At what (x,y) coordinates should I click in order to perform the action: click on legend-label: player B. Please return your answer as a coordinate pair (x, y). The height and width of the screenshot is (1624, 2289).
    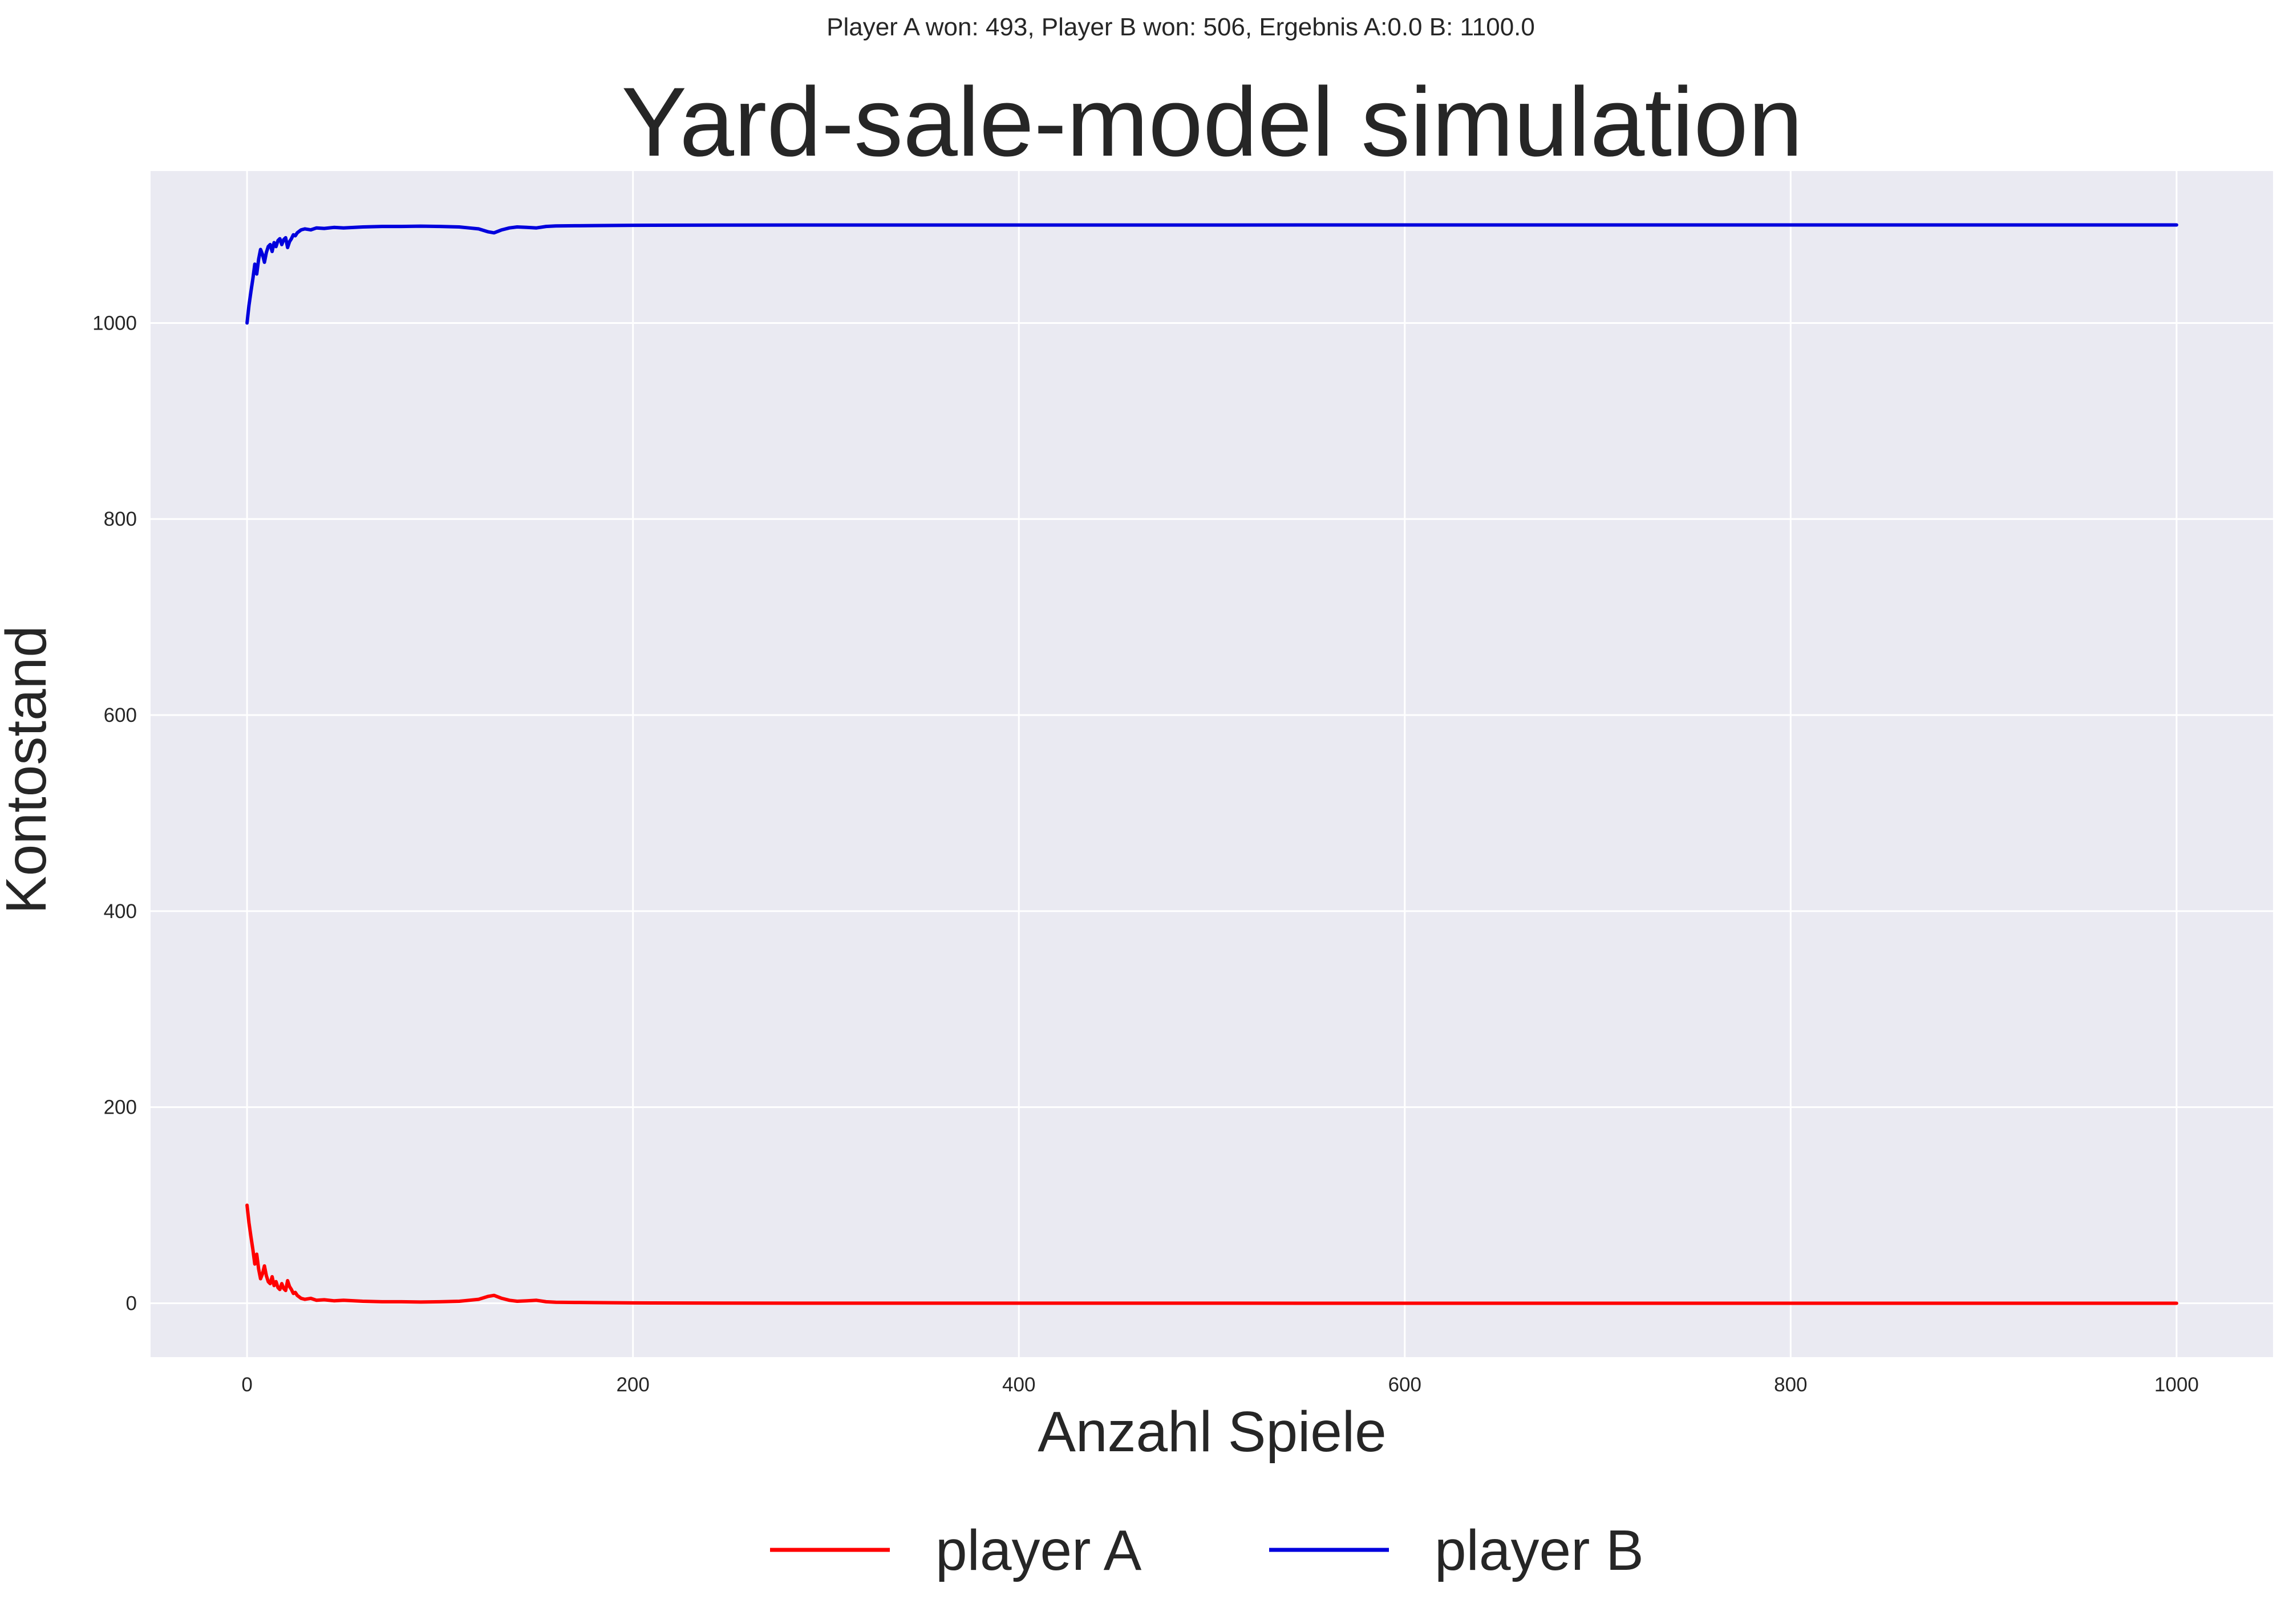
    Looking at the image, I should click on (1539, 1551).